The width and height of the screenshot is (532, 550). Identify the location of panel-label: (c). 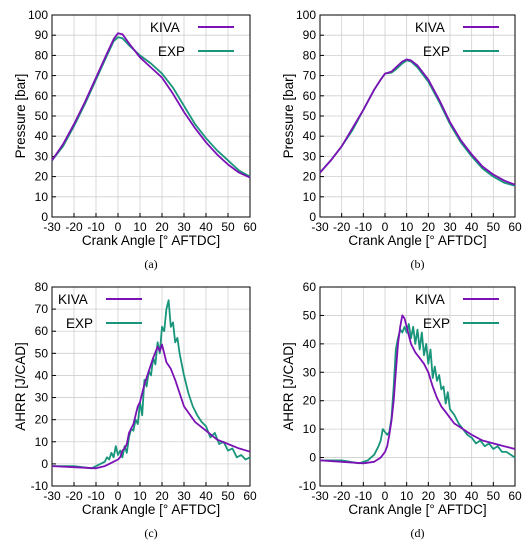
(150, 533).